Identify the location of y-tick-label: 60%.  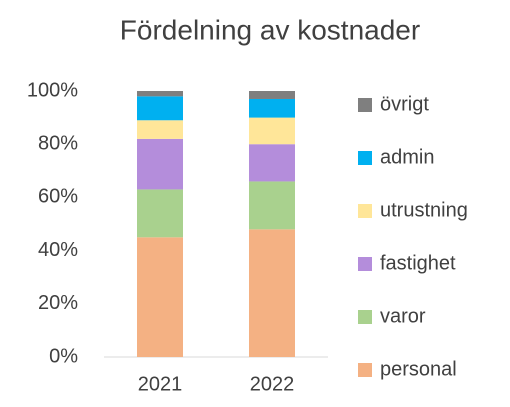
(58, 197).